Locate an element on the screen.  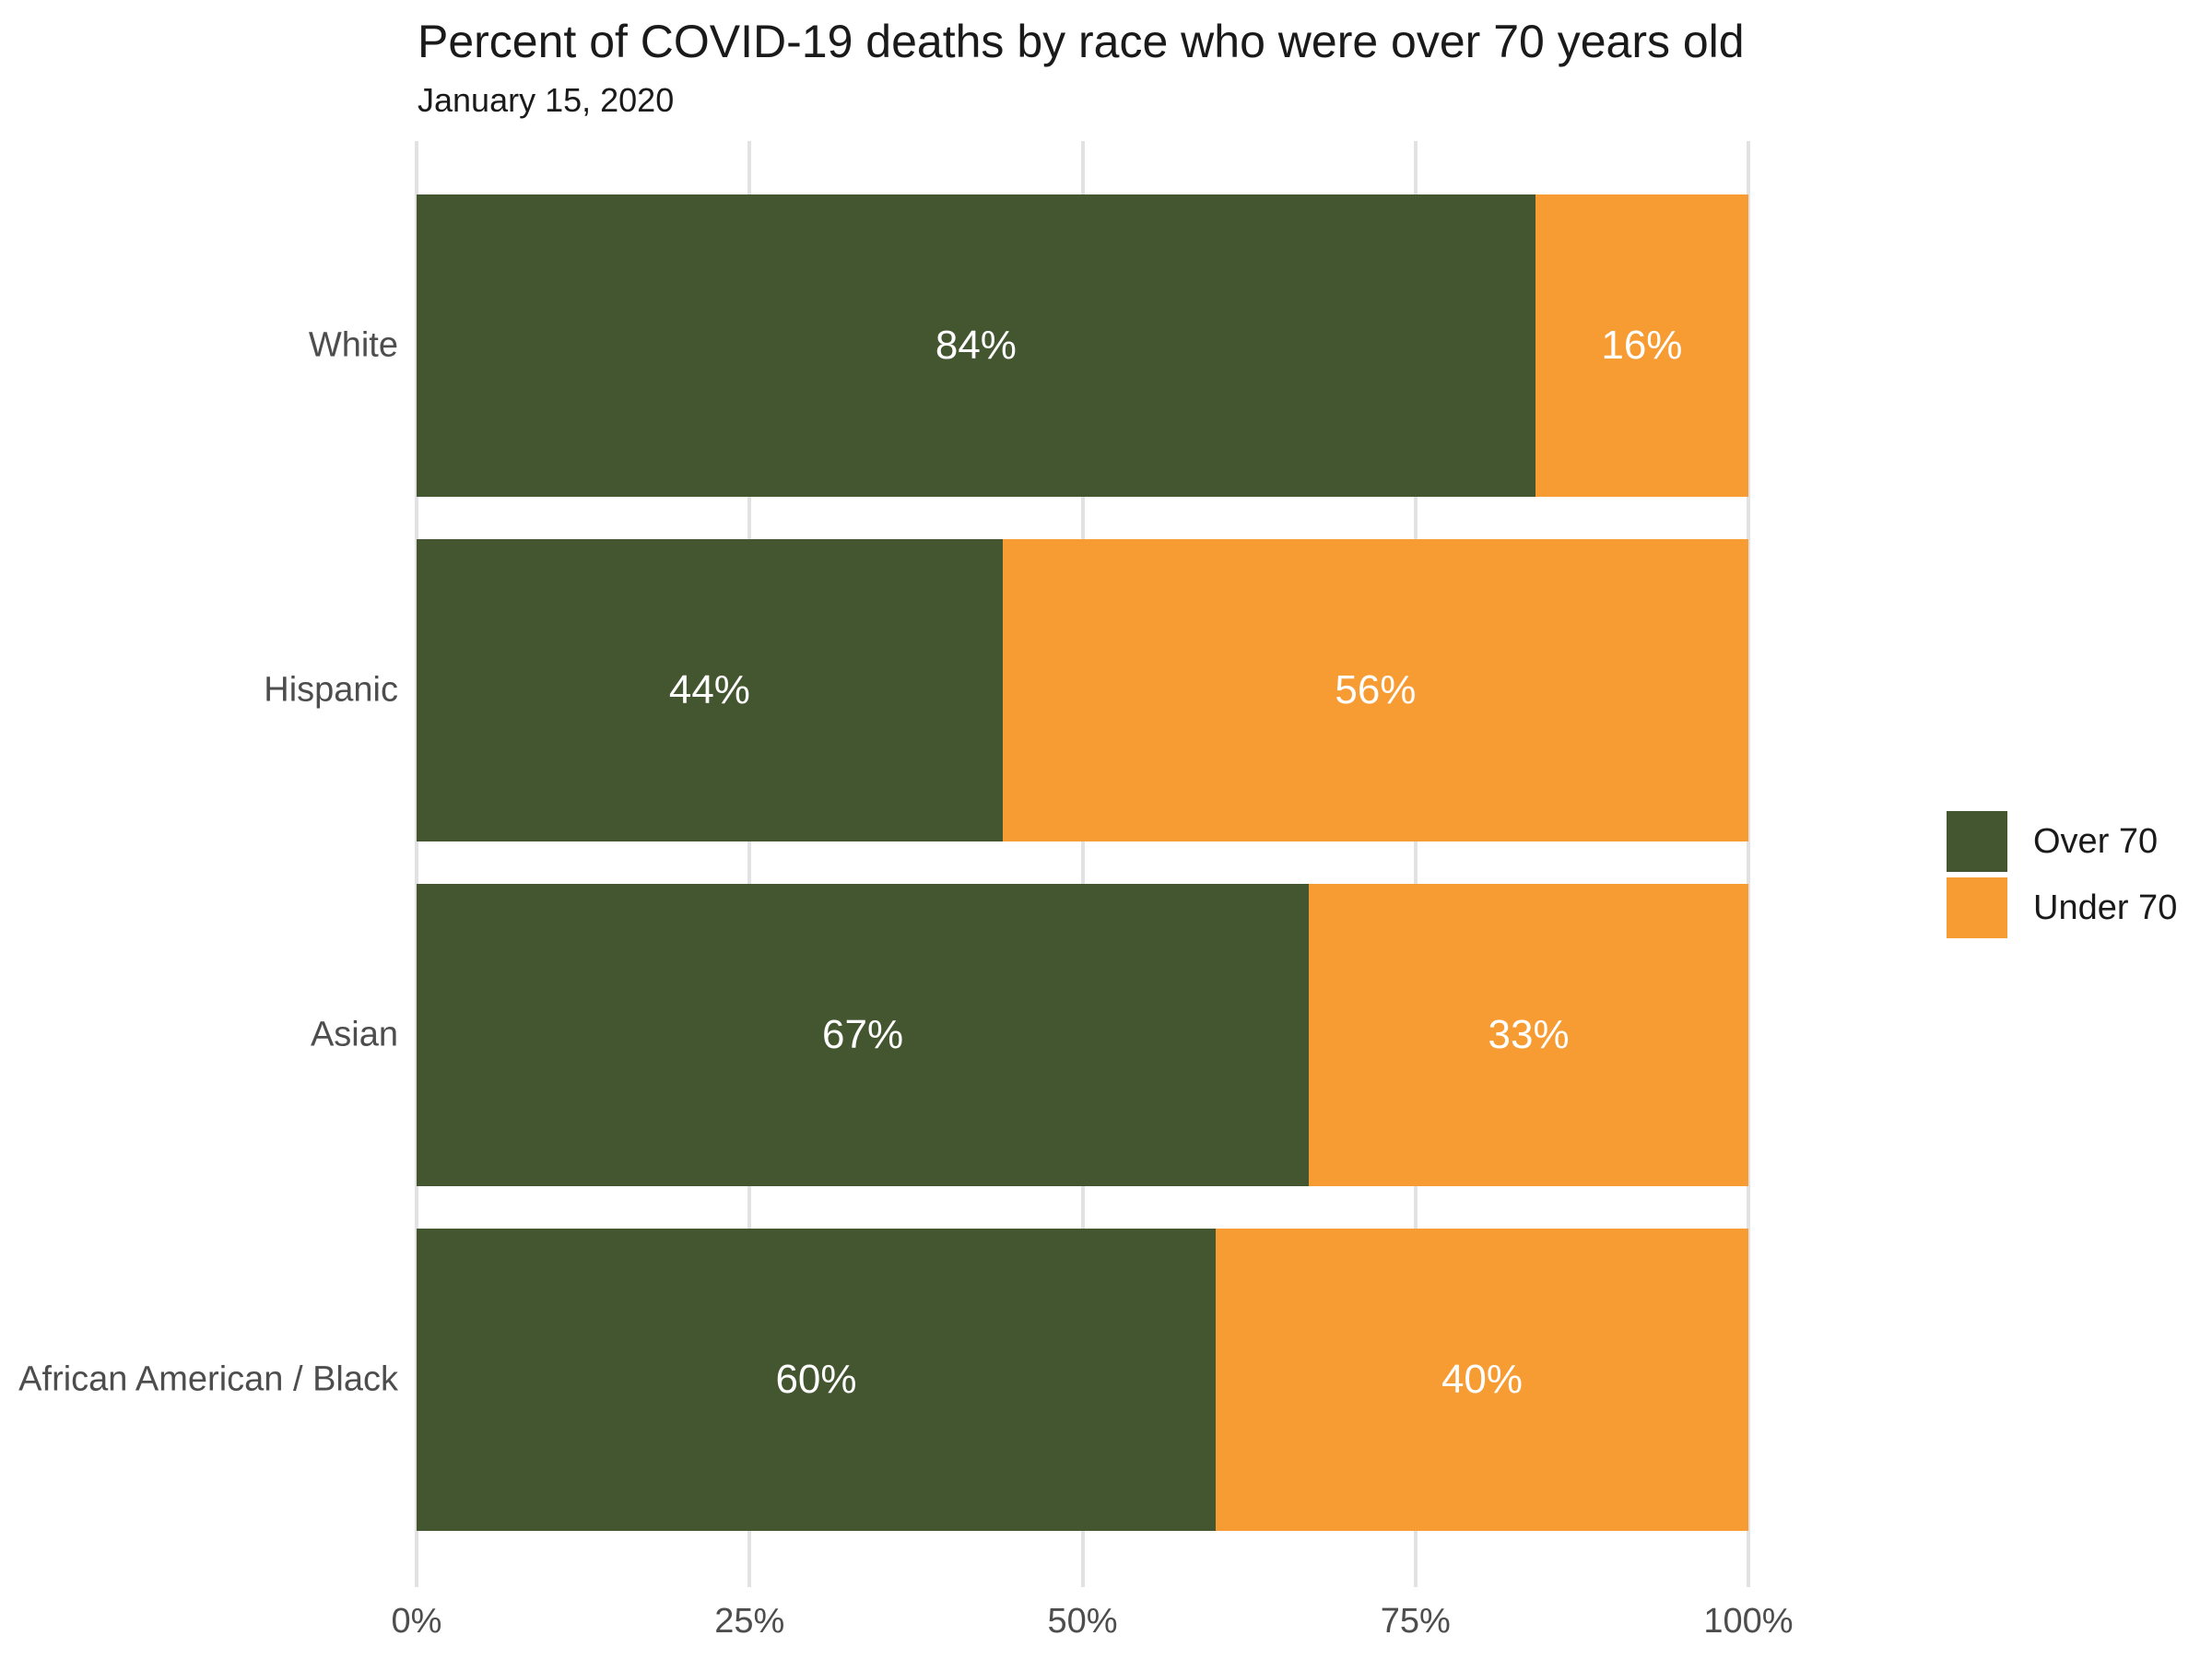
legend-swatch-under70-icon is located at coordinates (1977, 907).